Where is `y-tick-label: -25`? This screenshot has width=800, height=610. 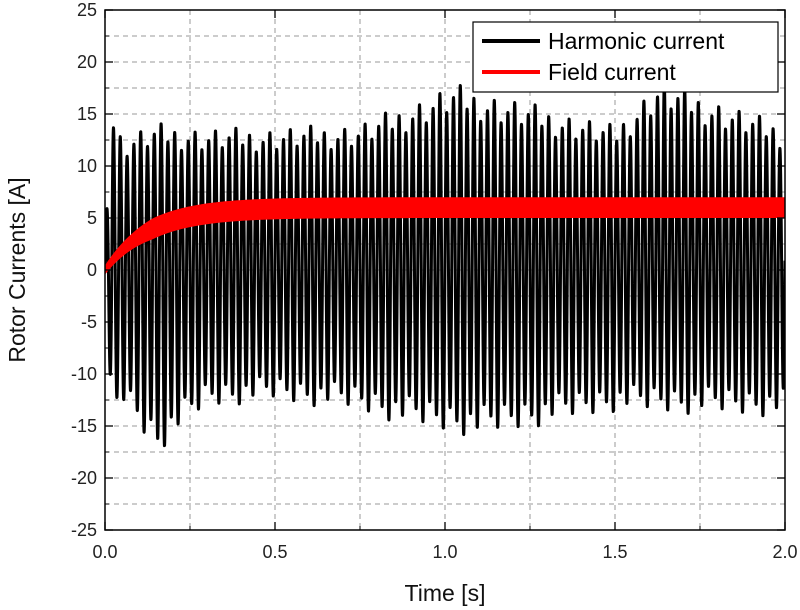 y-tick-label: -25 is located at coordinates (84, 530).